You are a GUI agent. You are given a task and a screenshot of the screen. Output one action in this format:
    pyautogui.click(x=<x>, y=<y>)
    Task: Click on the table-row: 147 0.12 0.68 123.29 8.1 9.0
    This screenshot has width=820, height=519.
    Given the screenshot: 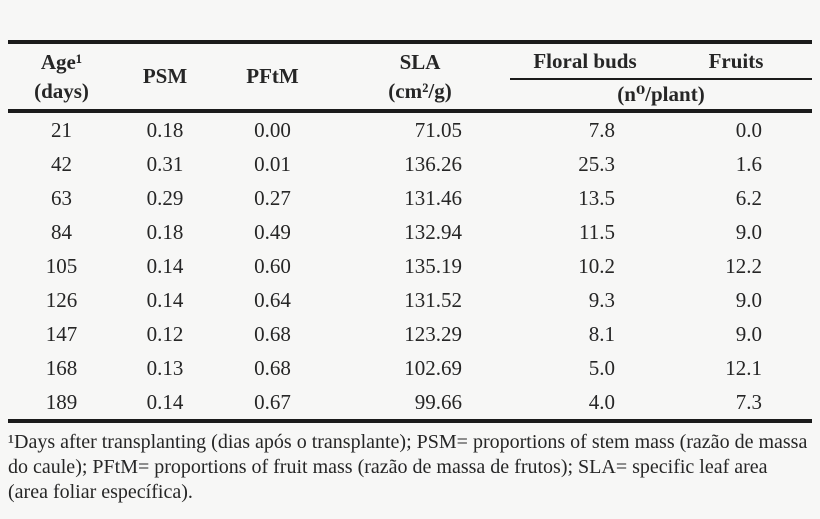 What is the action you would take?
    pyautogui.click(x=410, y=334)
    